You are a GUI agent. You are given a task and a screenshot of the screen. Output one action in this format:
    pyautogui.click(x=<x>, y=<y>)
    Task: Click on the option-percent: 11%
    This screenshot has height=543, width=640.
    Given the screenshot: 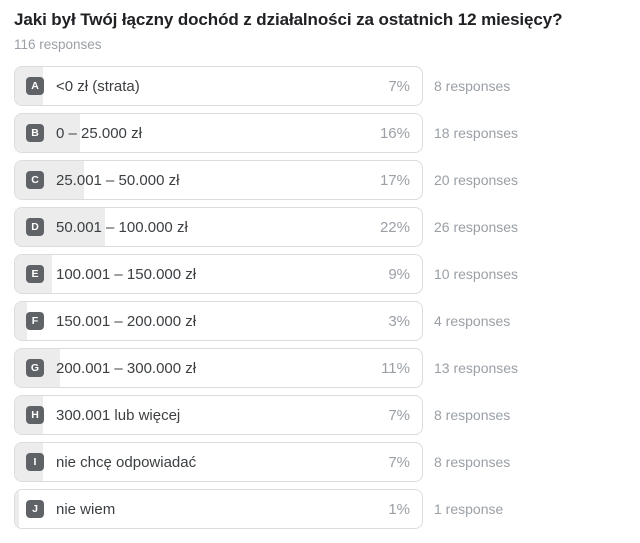 What is the action you would take?
    pyautogui.click(x=395, y=368)
    